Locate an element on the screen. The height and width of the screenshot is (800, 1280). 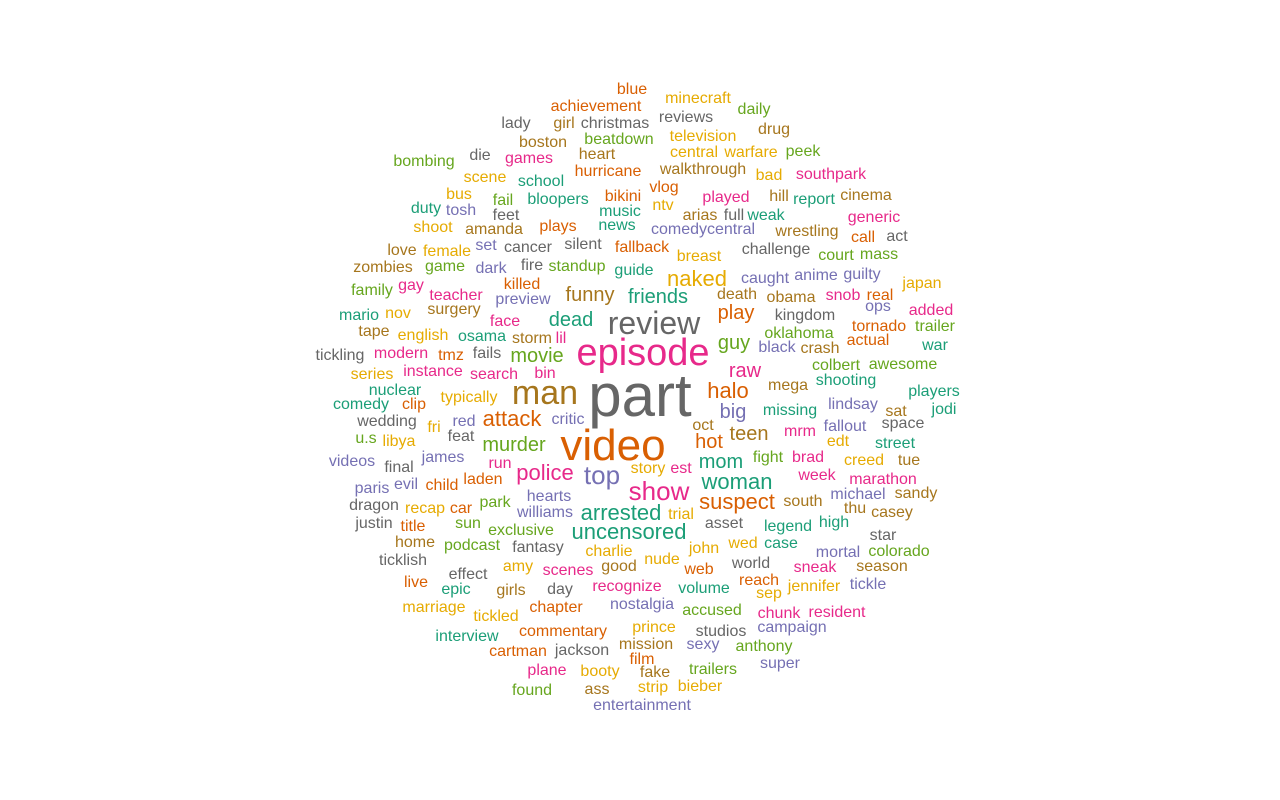
word-heart: heart is located at coordinates (597, 154).